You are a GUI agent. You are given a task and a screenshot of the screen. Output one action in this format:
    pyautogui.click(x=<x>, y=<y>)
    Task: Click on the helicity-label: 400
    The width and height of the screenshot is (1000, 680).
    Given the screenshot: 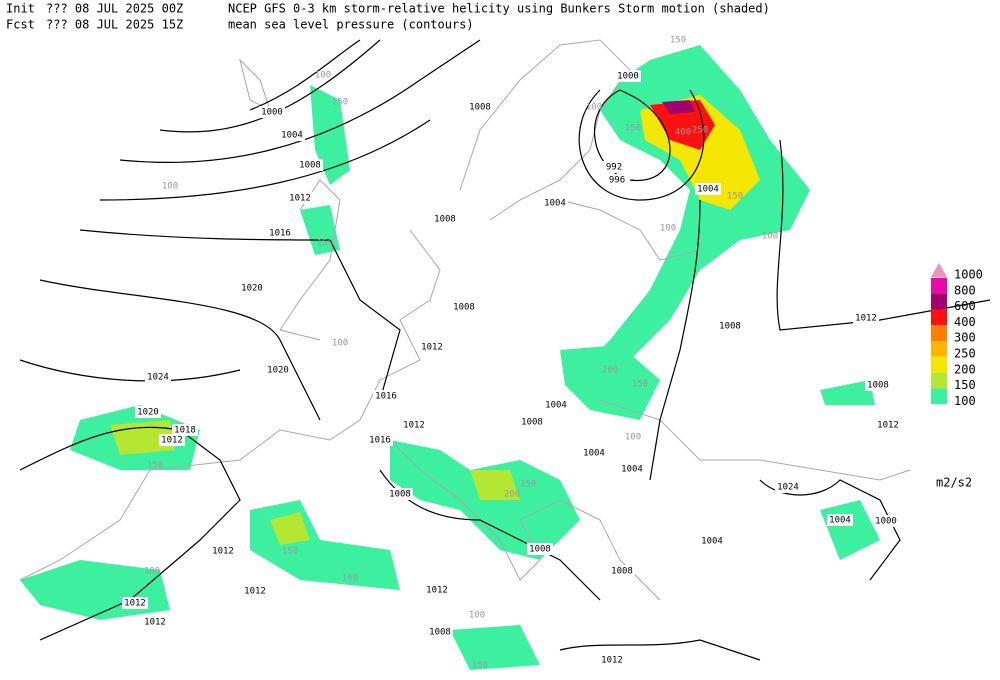 What is the action you would take?
    pyautogui.click(x=683, y=133)
    